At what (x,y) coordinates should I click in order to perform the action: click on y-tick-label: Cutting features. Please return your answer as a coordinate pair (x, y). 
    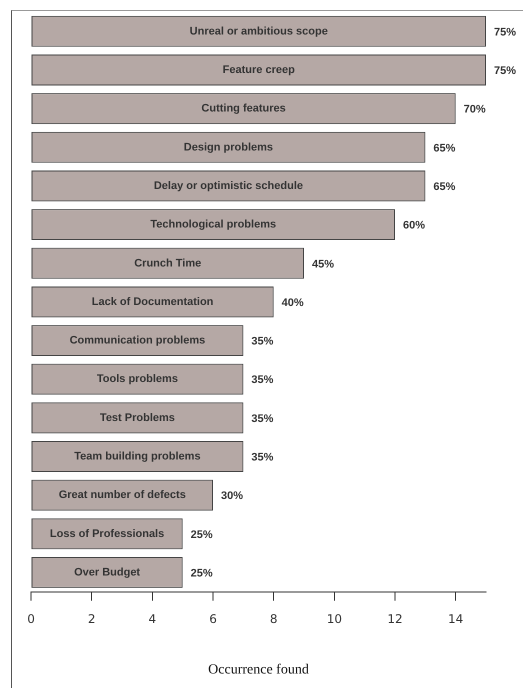
    Looking at the image, I should click on (243, 108).